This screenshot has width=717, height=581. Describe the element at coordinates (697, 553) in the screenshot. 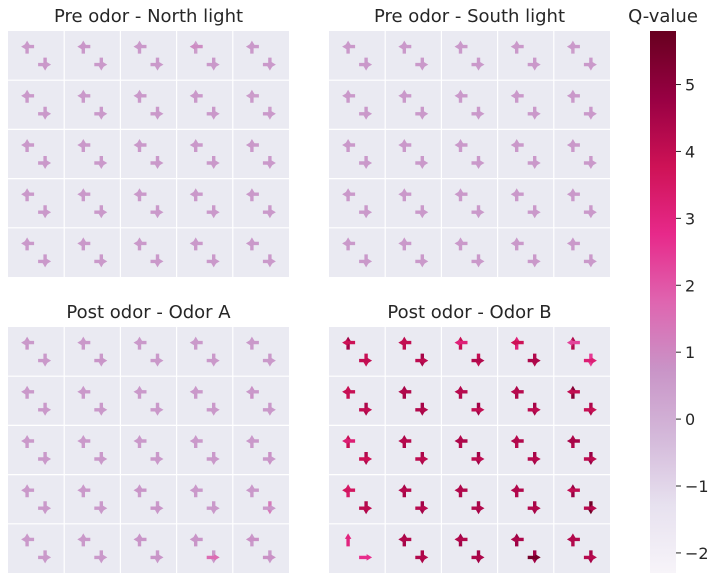

I see `colorbar-tick-label: −2` at that location.